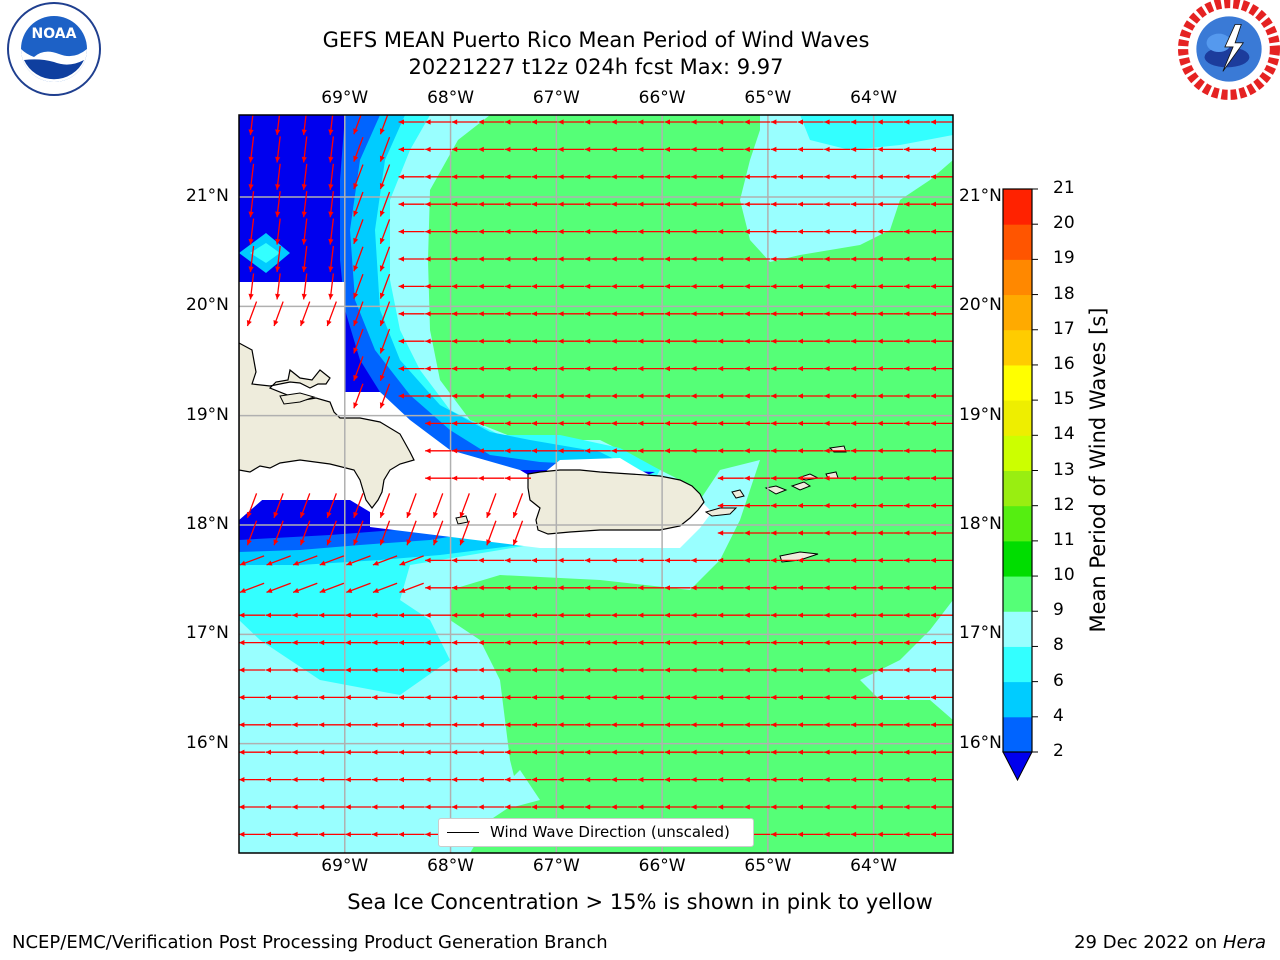 This screenshot has width=1280, height=960. What do you see at coordinates (451, 866) in the screenshot?
I see `lon-label-bottom: 68°W` at bounding box center [451, 866].